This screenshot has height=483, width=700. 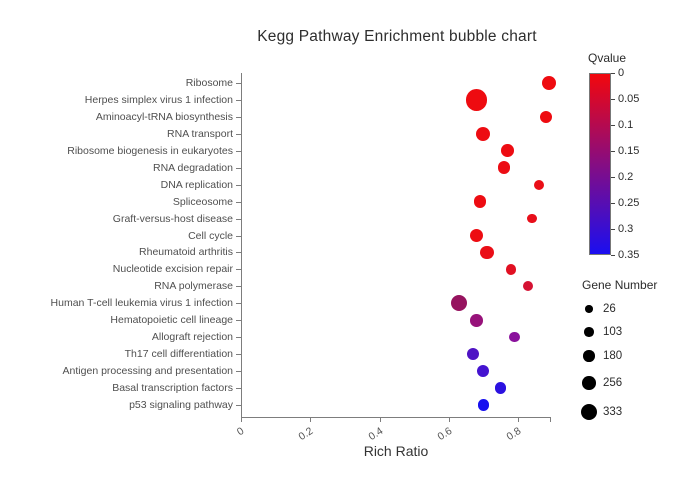 What do you see at coordinates (626, 177) in the screenshot?
I see `colorbar-tick-label: 0.2` at bounding box center [626, 177].